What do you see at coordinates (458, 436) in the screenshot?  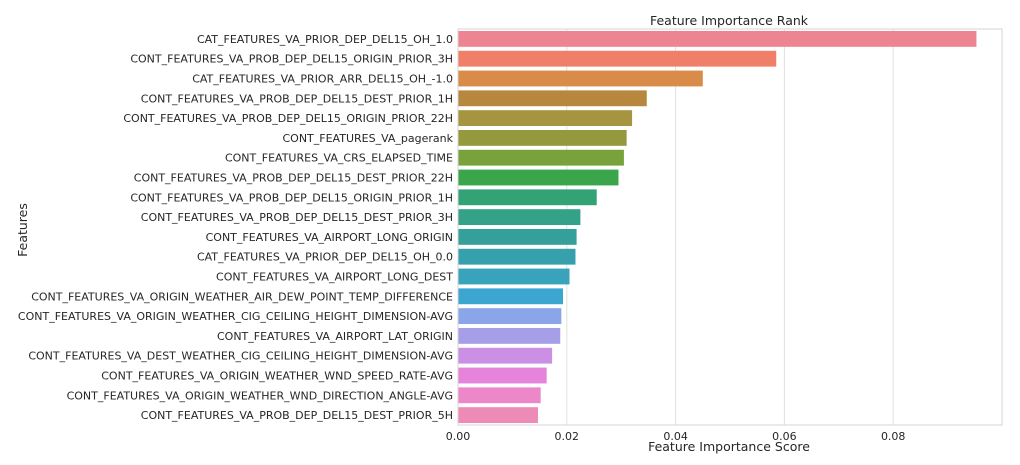 I see `x-tick-label: 0.00` at bounding box center [458, 436].